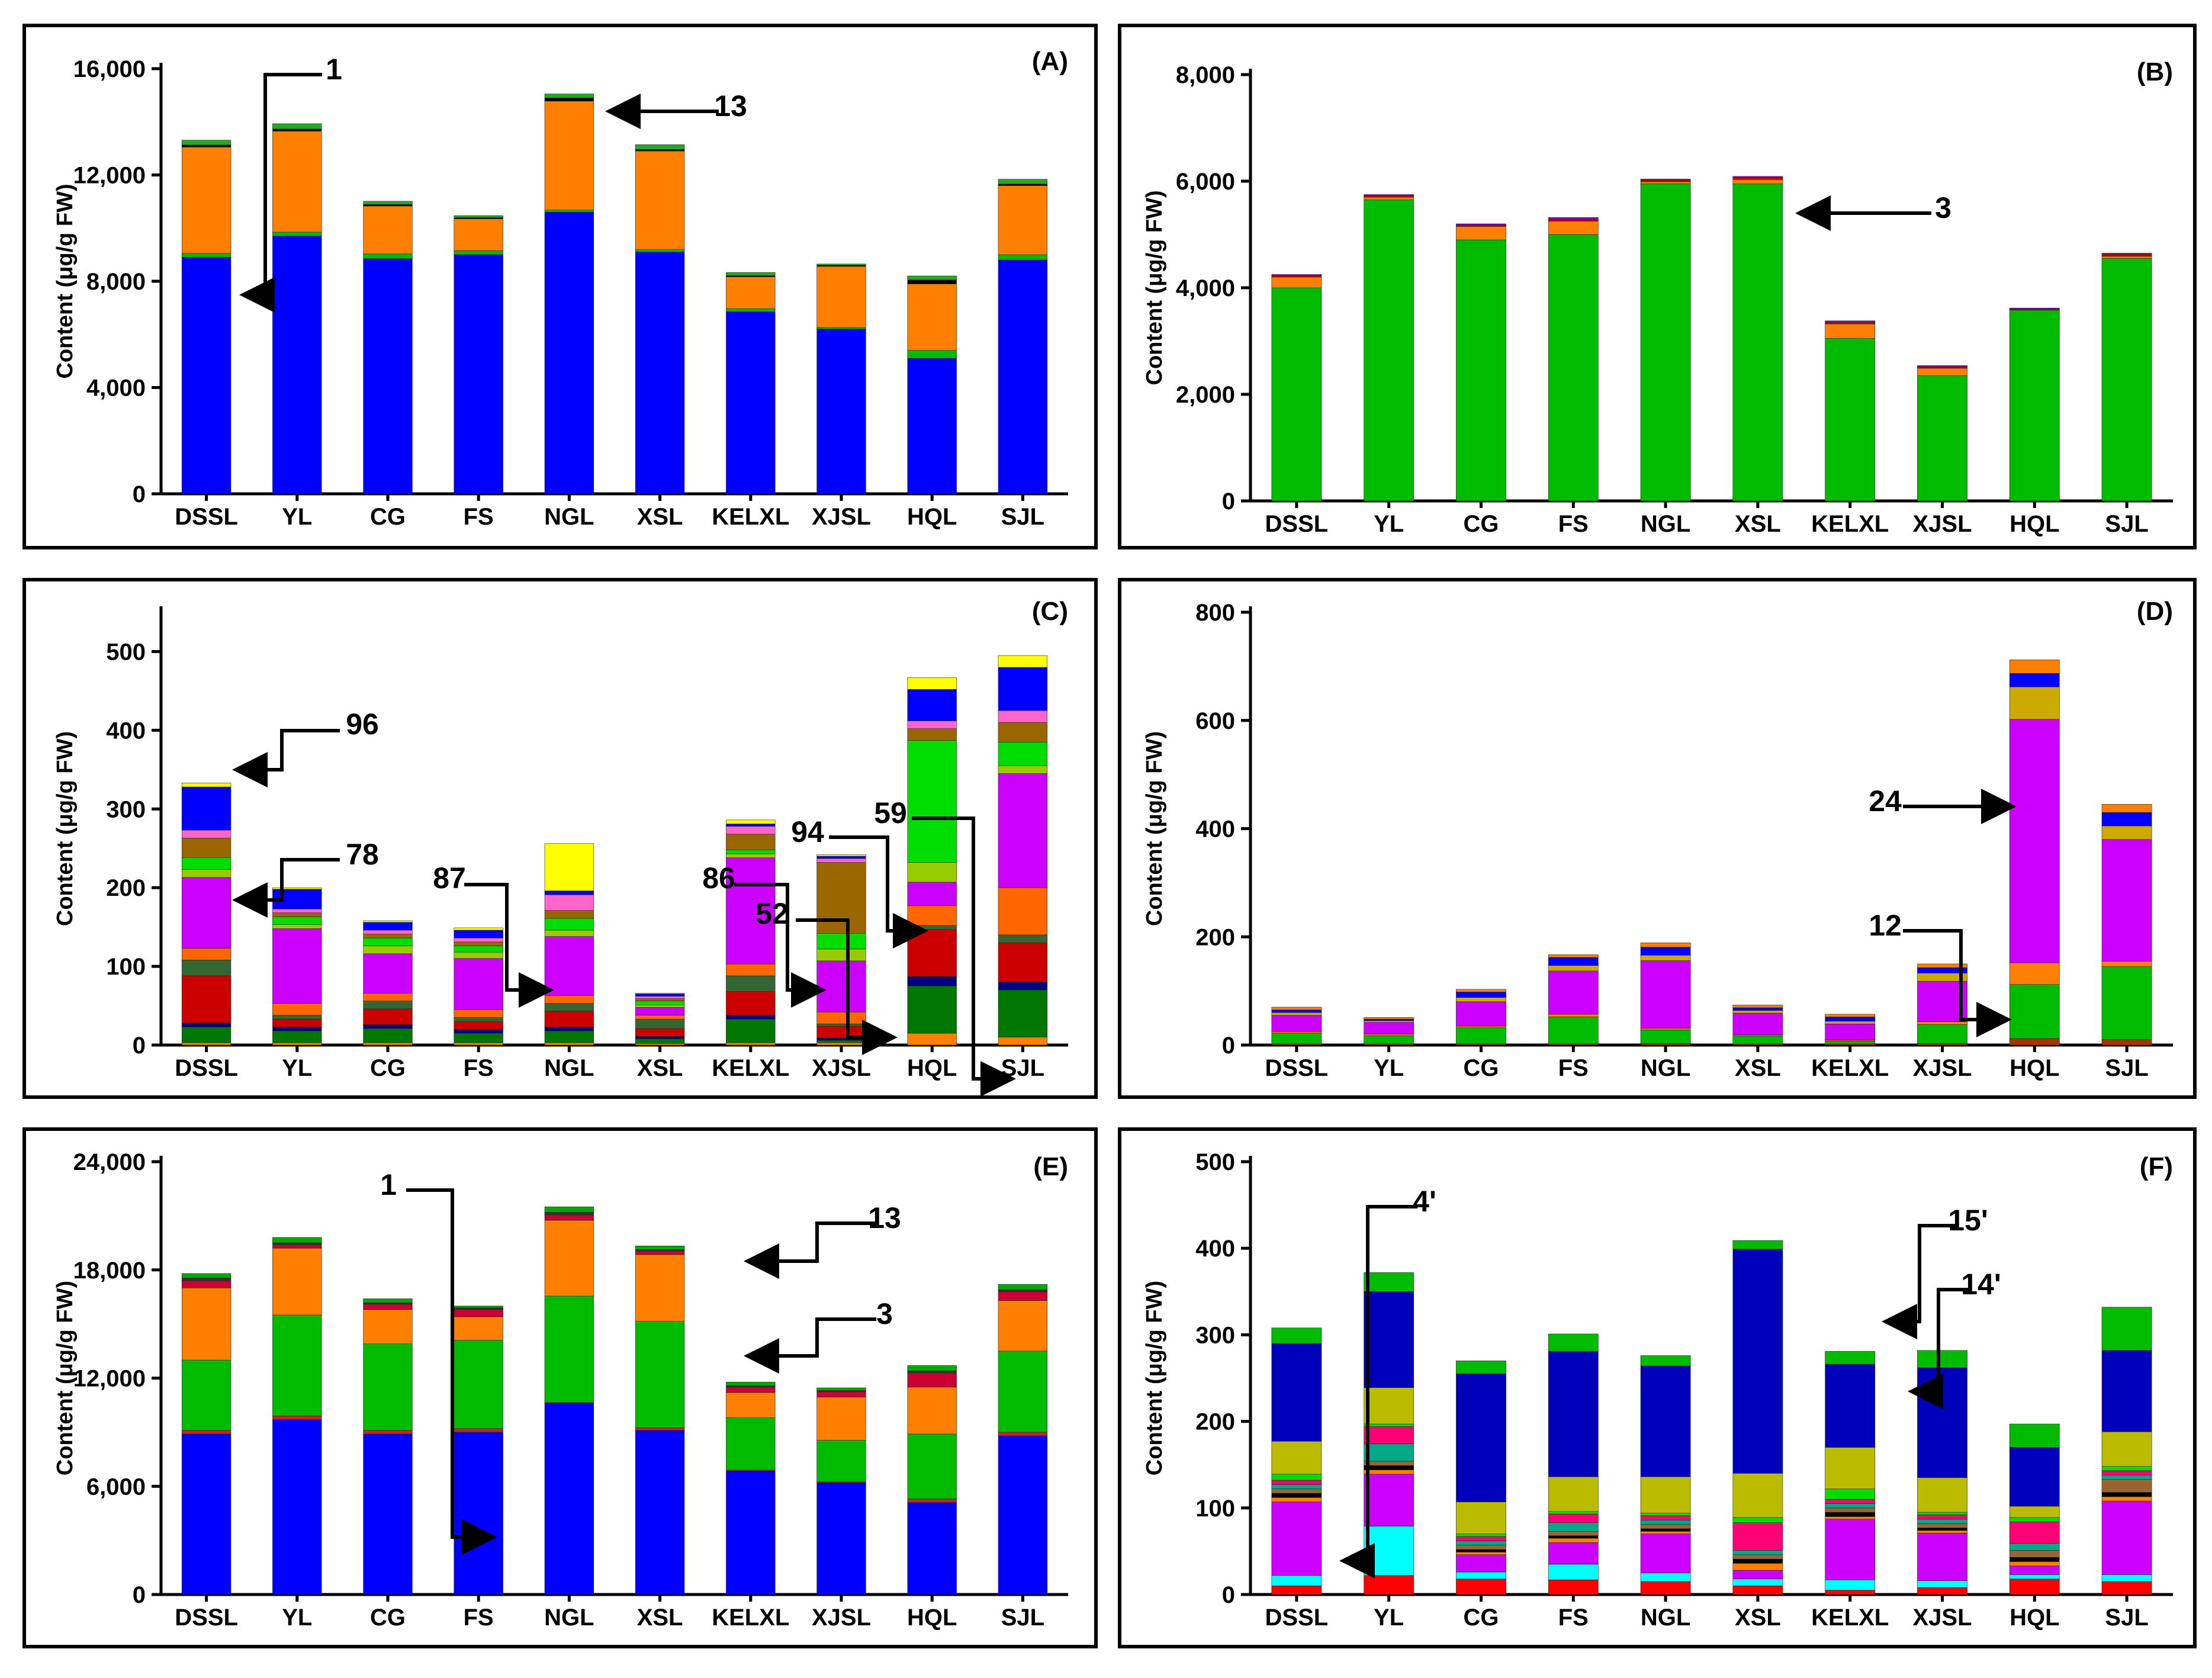  Describe the element at coordinates (660, 1068) in the screenshot. I see `chart-c-x-tick-label: XSL` at that location.